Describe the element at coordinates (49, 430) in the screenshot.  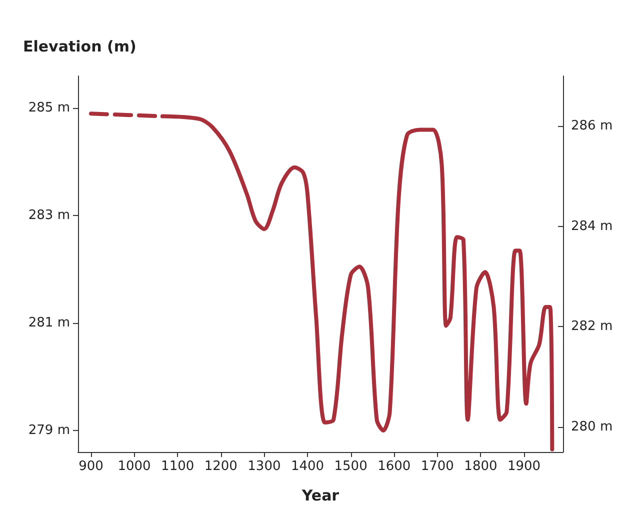
I see `y-tick-label: 279 m` at that location.